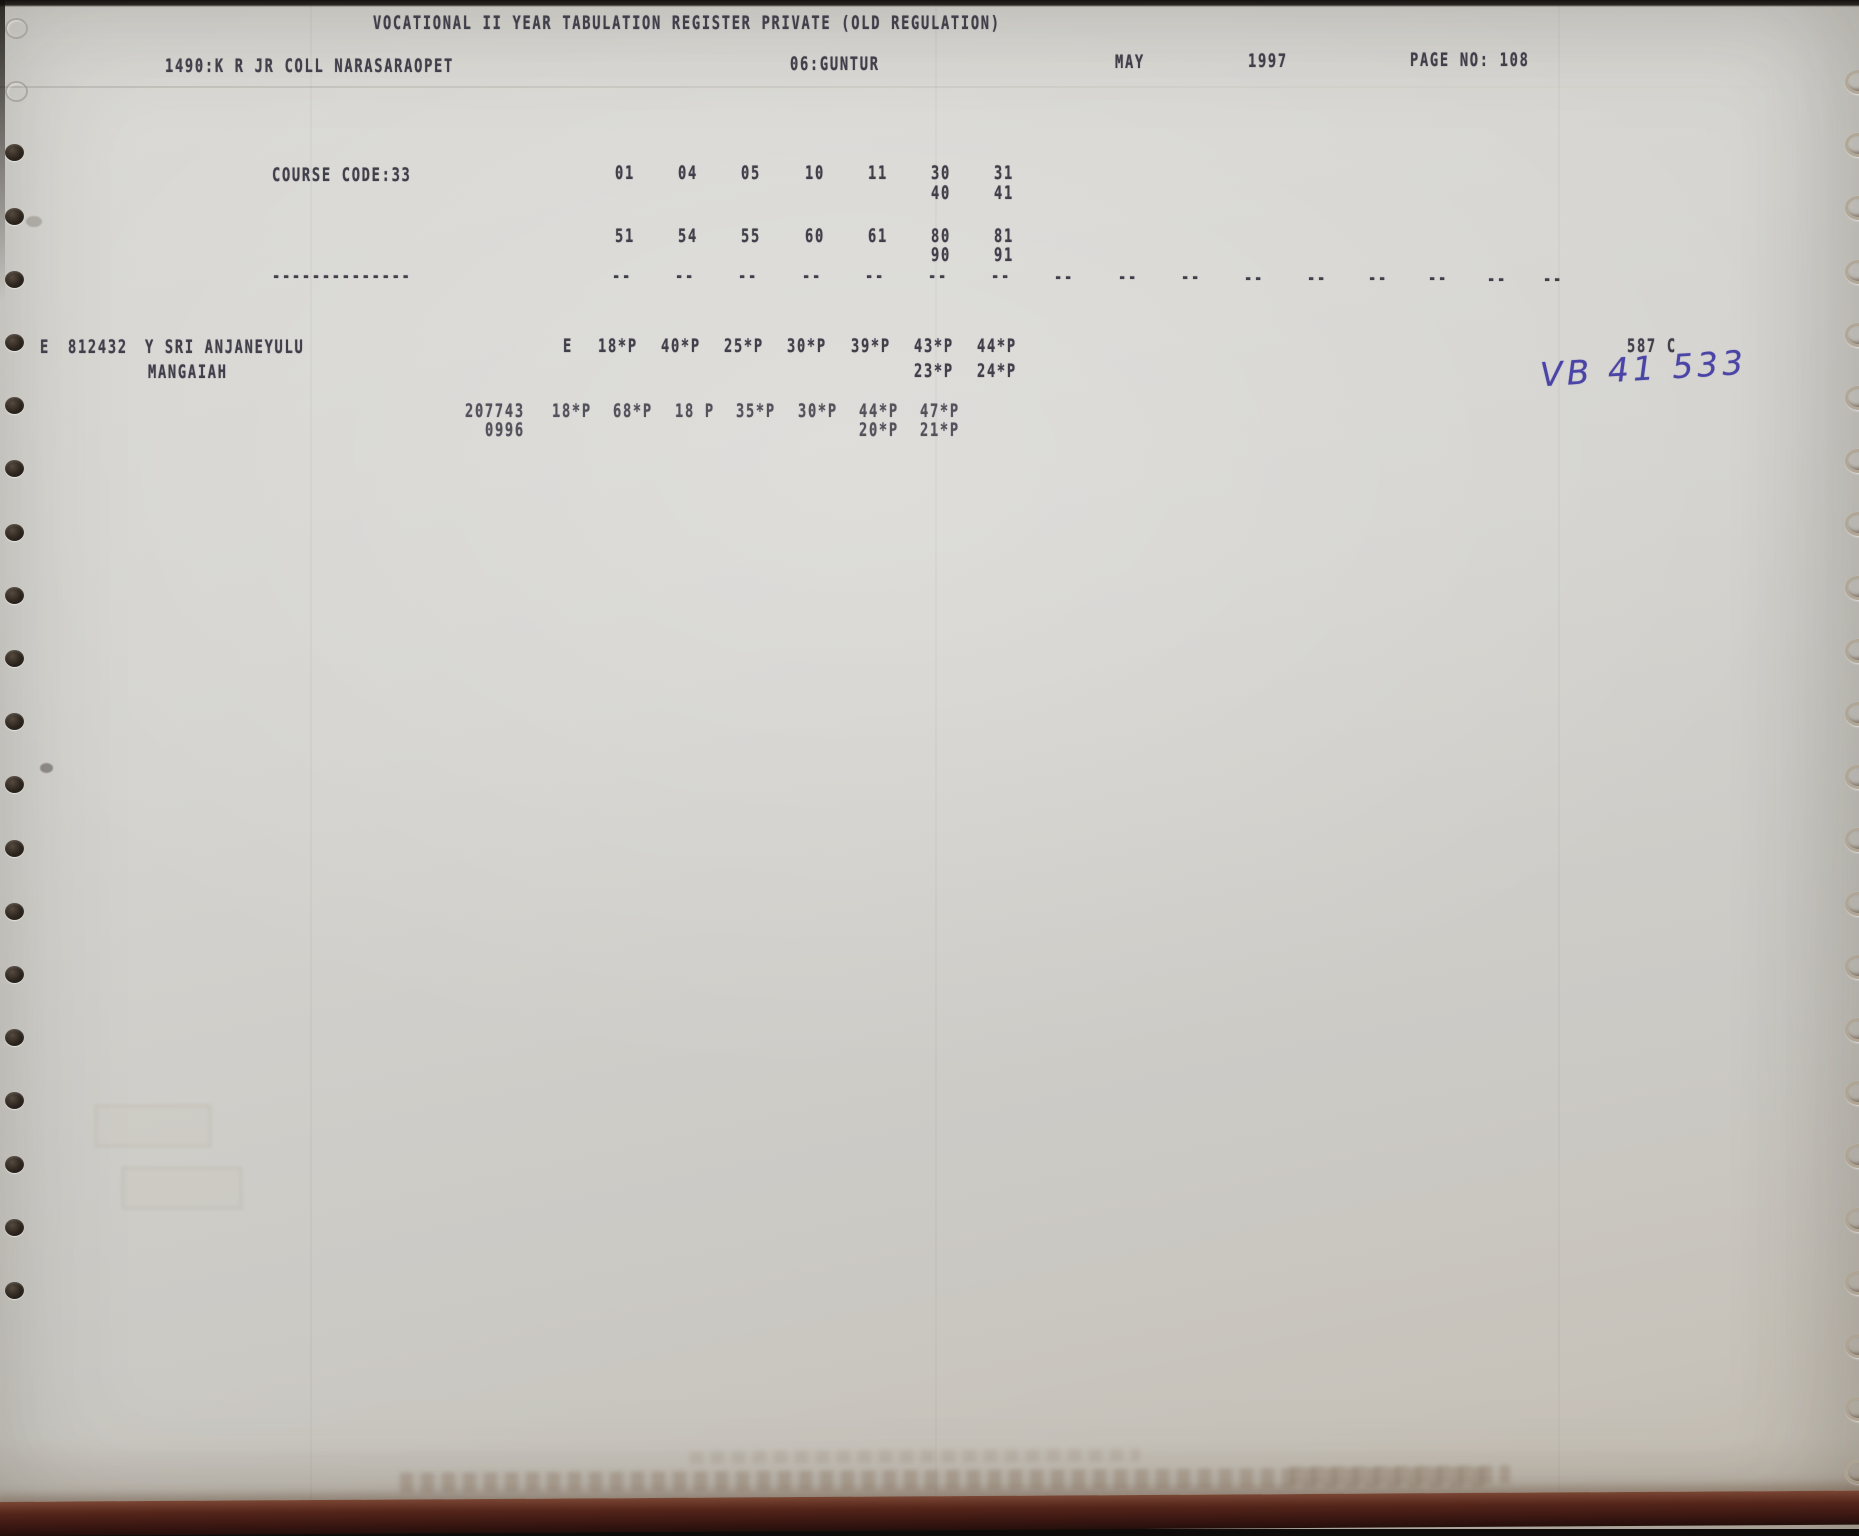  What do you see at coordinates (2, 150) in the screenshot?
I see `paper-edge-left` at bounding box center [2, 150].